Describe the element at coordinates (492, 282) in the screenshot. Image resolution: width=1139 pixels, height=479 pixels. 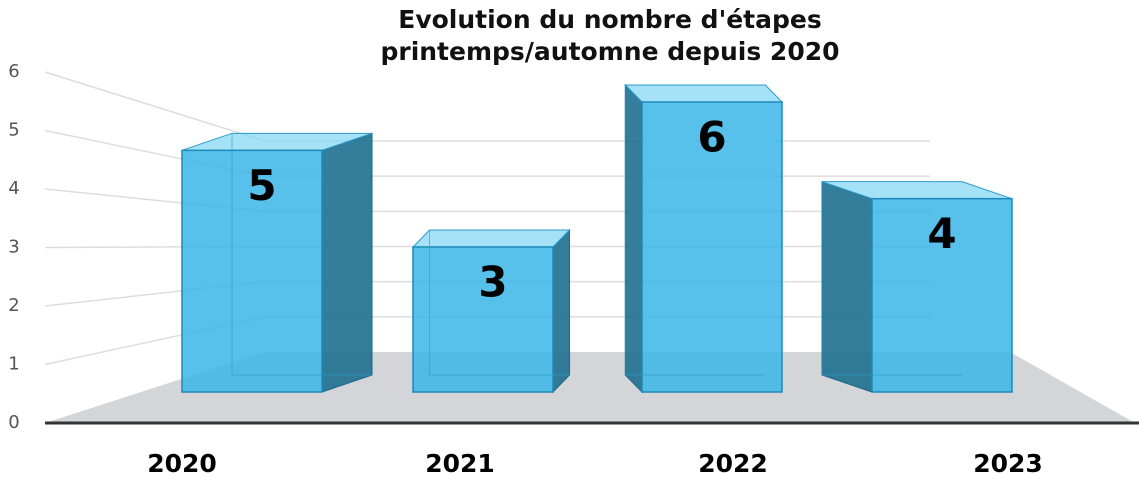
I see `data-label: 3` at that location.